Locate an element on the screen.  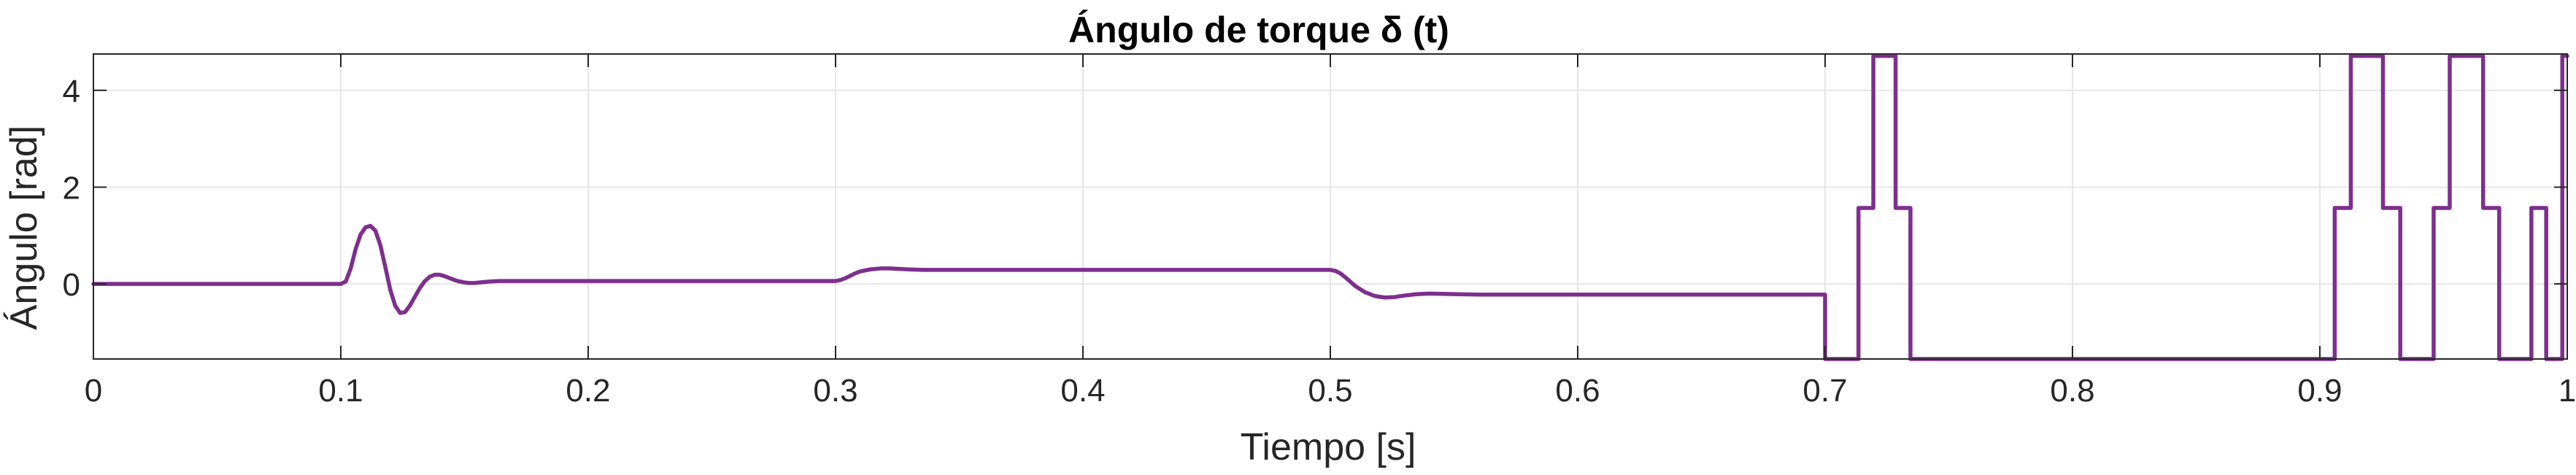
y-tick-label: 0 is located at coordinates (71, 285).